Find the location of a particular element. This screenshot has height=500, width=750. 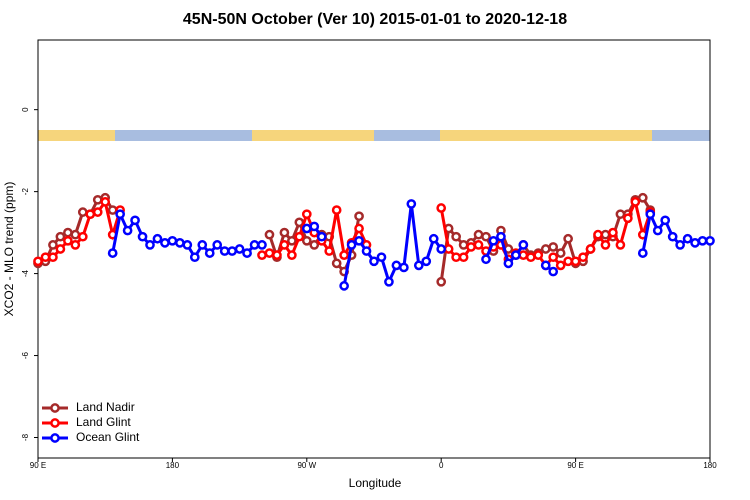

y-tick-label: 0 is located at coordinates (25, 109).